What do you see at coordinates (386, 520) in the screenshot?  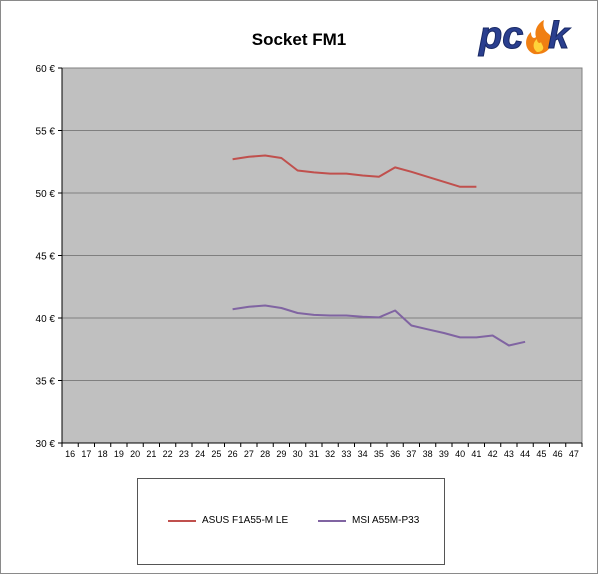 I see `legend-label-msi: MSI A55M-P33` at bounding box center [386, 520].